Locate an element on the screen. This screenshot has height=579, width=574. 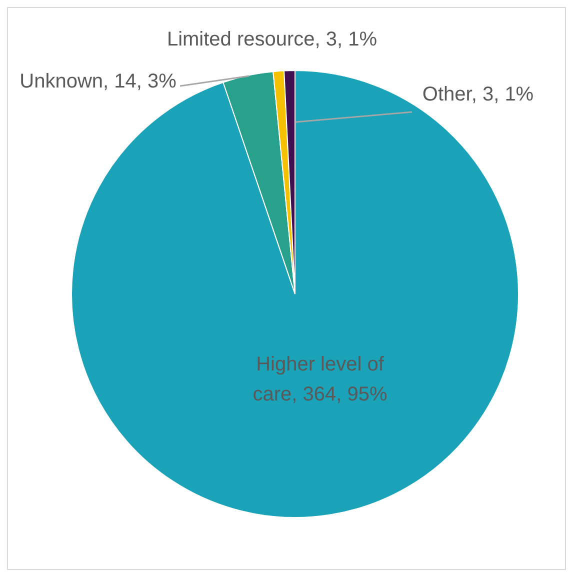
slice-label: Other, 3, 1% is located at coordinates (478, 95).